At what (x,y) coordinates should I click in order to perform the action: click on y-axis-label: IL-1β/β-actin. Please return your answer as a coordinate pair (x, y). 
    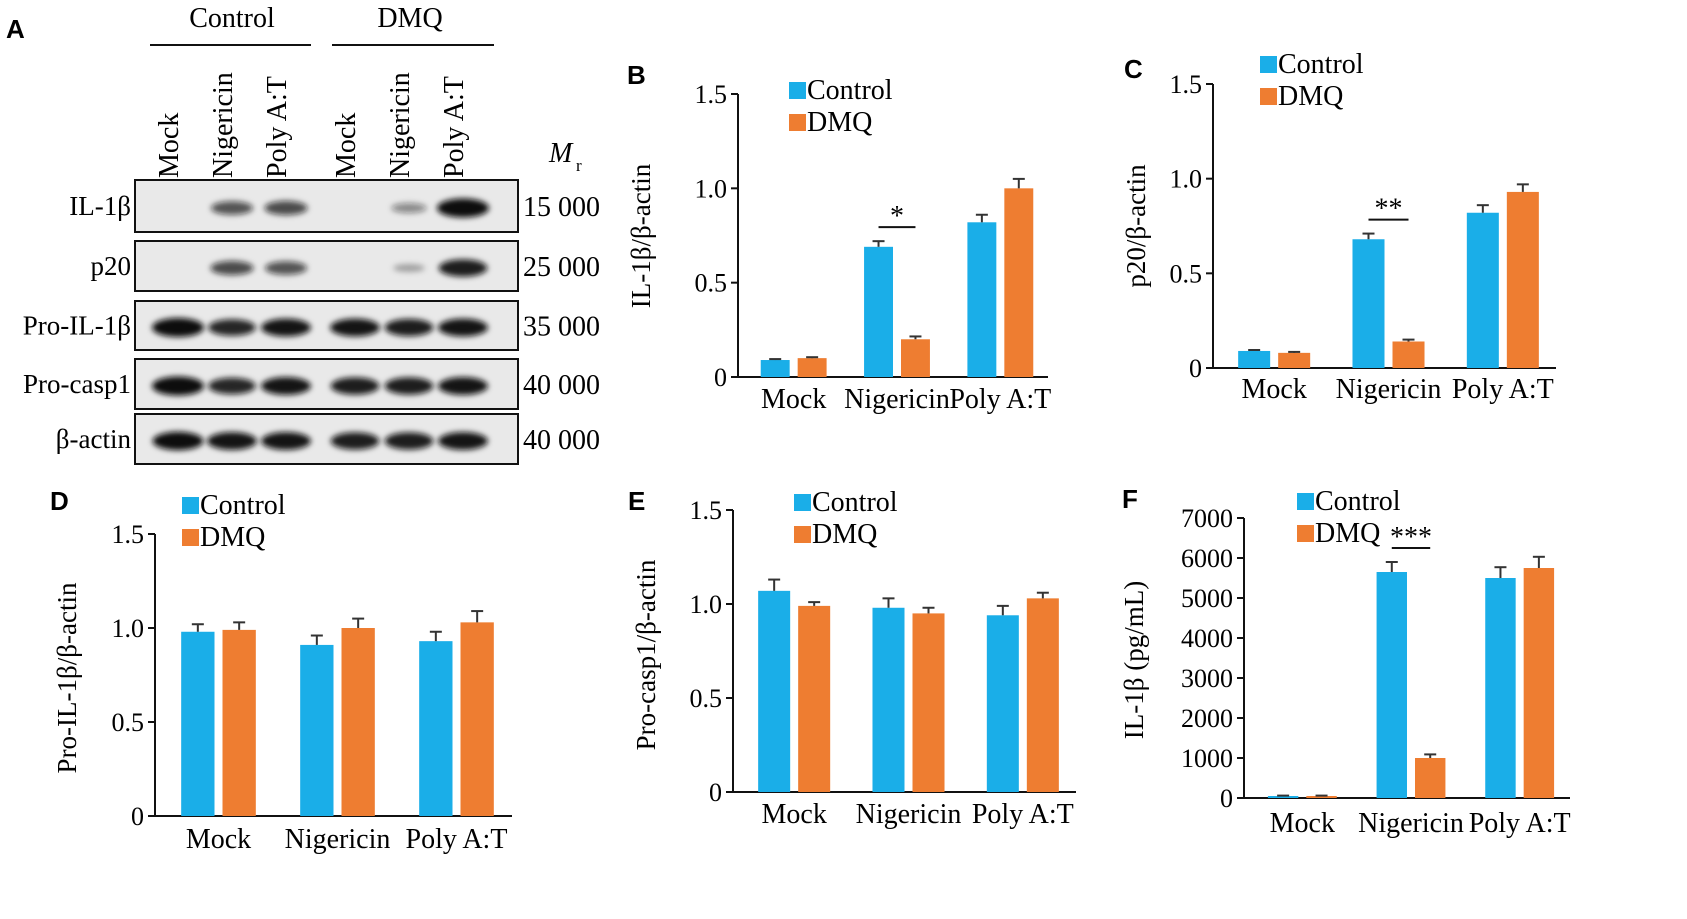
    Looking at the image, I should click on (641, 235).